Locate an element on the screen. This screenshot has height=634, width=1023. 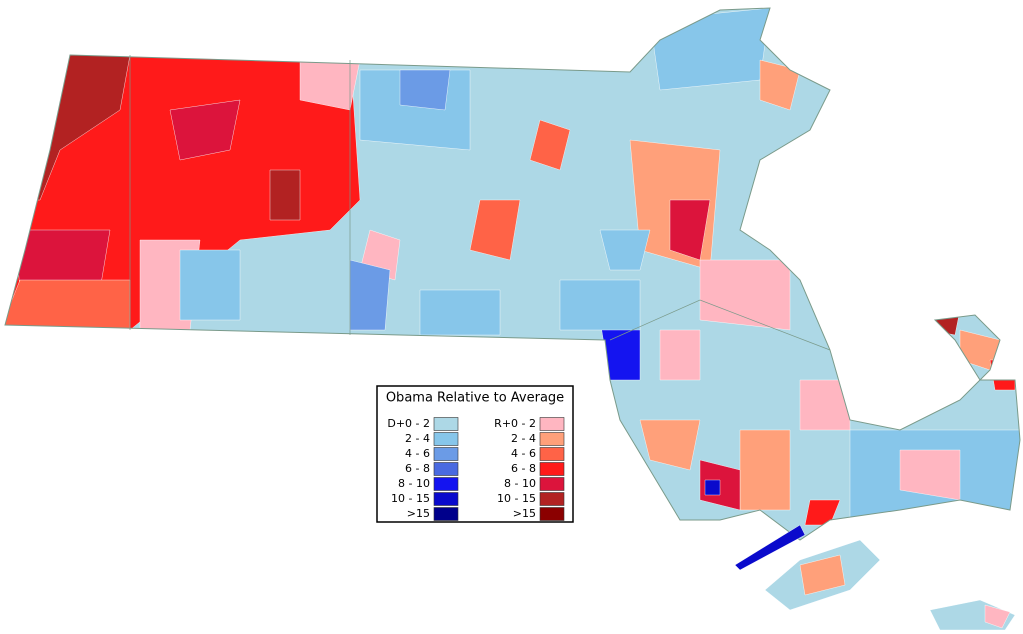
county-line is located at coordinates (720, 325).